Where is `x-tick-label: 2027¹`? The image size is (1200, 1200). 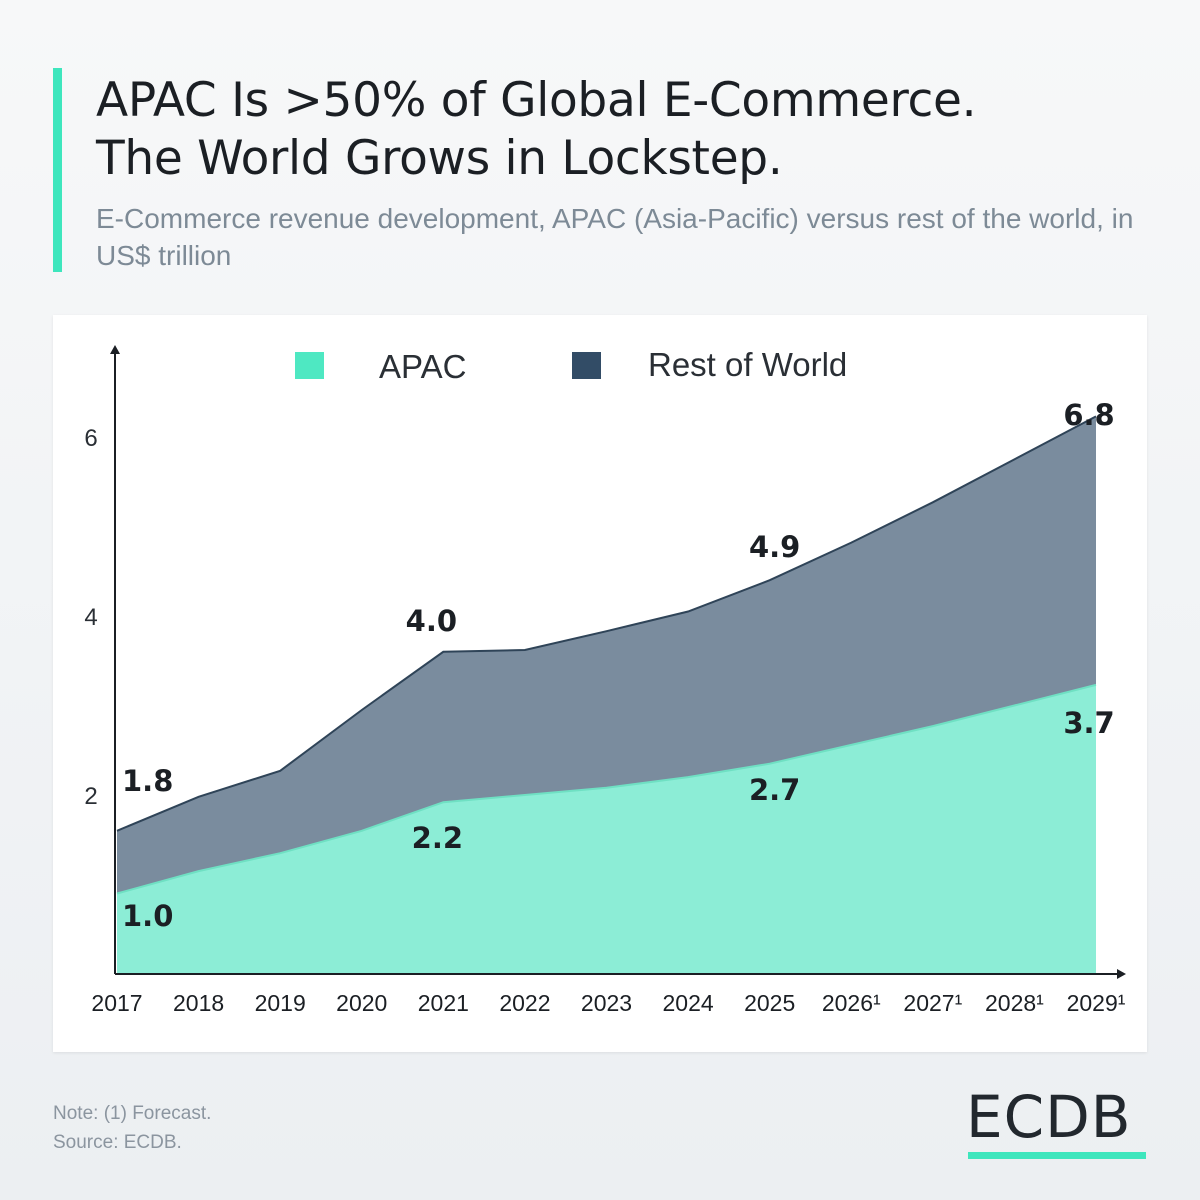 x-tick-label: 2027¹ is located at coordinates (932, 1003).